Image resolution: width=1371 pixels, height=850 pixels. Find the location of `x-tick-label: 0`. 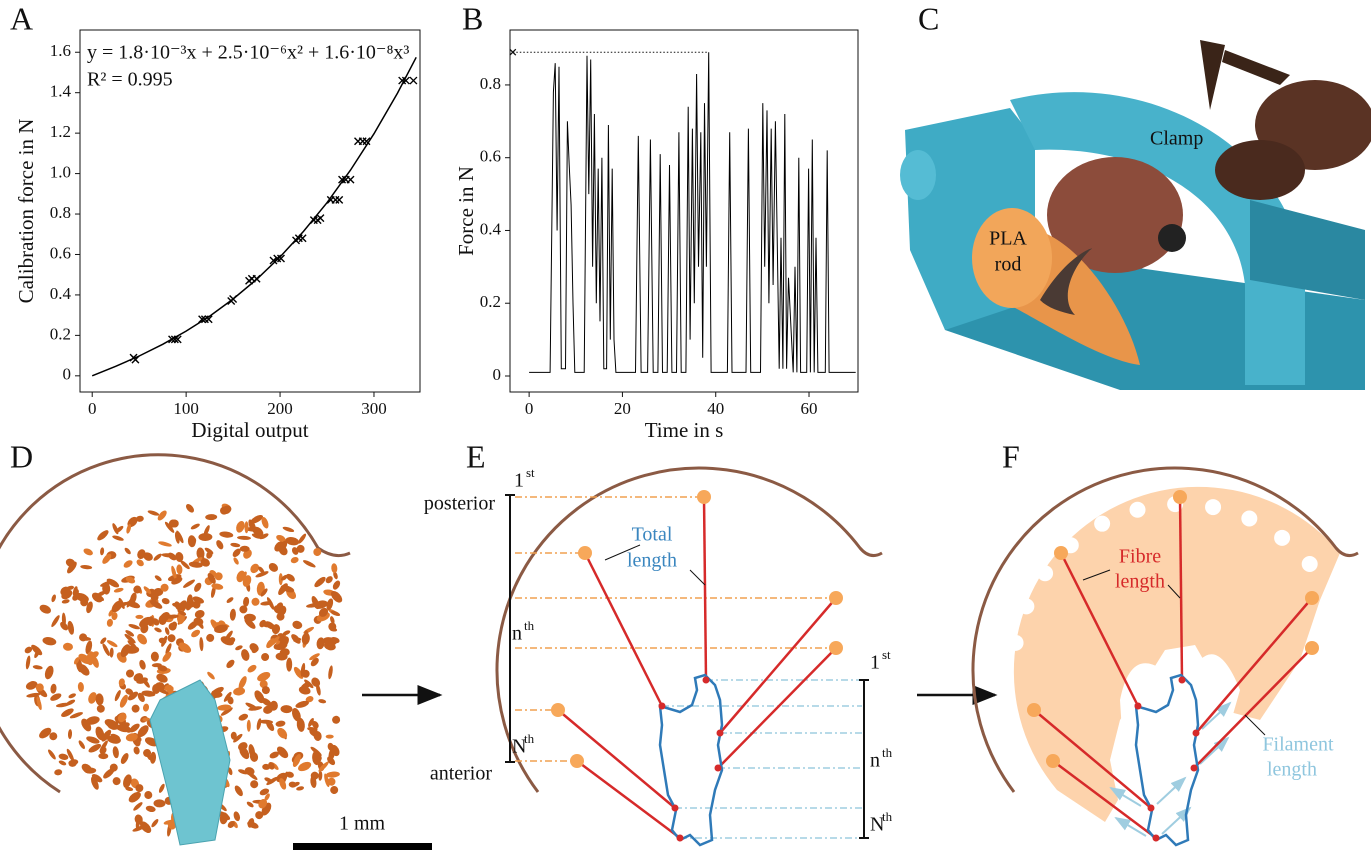

x-tick-label: 0 is located at coordinates (529, 408).